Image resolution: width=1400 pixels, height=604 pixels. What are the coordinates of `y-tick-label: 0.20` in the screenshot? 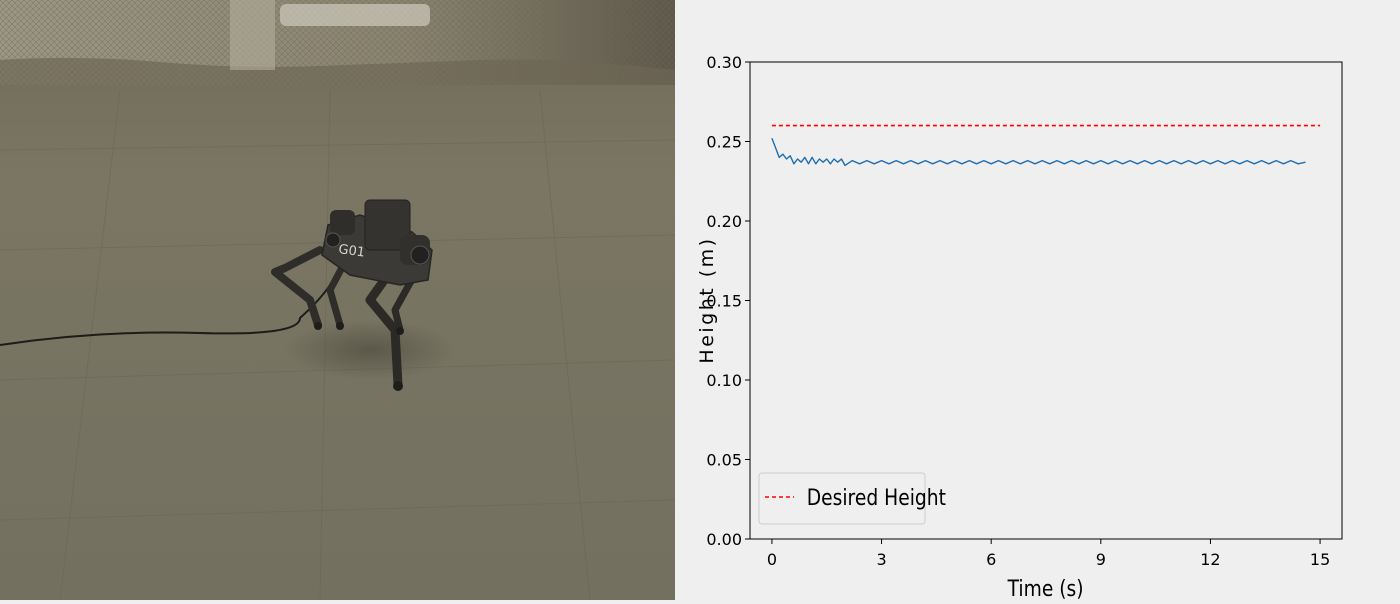 It's located at (724, 221).